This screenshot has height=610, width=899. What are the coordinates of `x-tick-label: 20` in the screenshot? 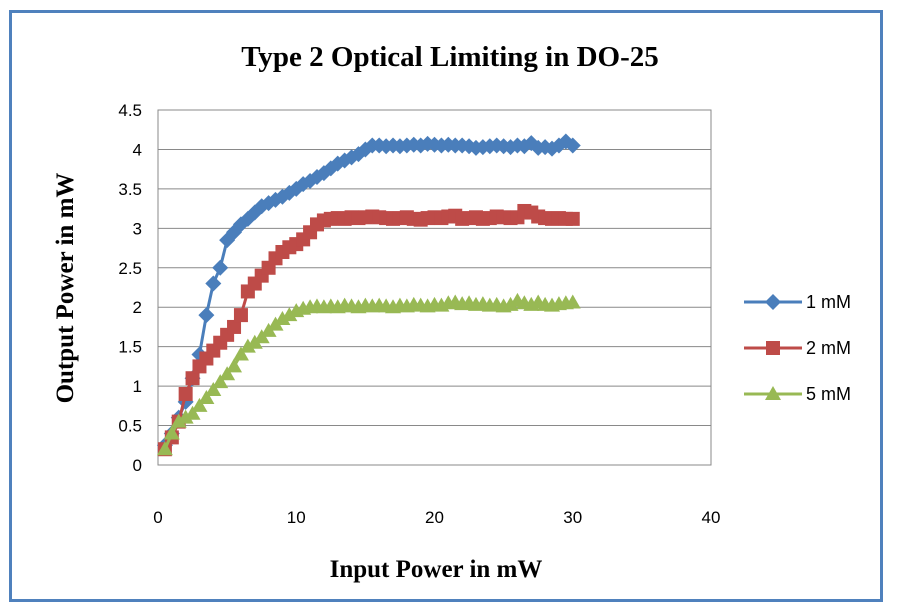 It's located at (434, 517).